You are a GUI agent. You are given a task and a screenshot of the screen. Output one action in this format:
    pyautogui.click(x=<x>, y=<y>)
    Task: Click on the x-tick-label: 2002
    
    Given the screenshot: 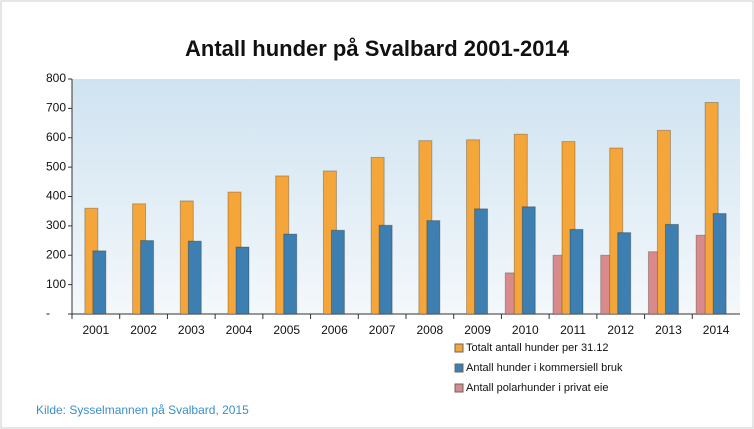 What is the action you would take?
    pyautogui.click(x=143, y=330)
    